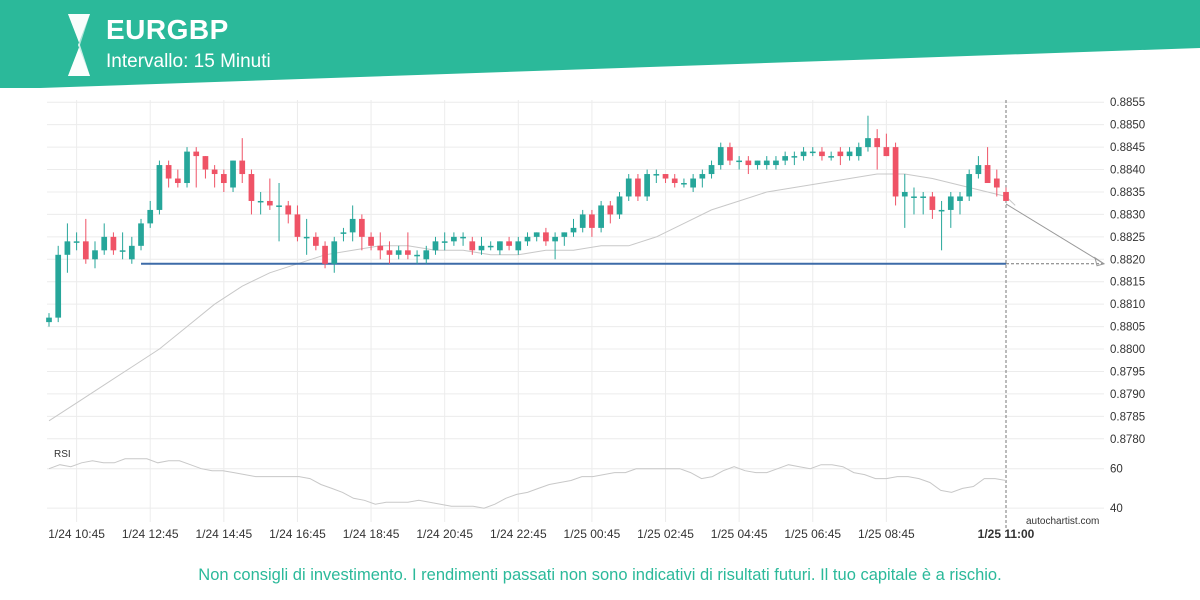  What do you see at coordinates (150, 534) in the screenshot?
I see `x-axis-tick-label: 1/24 12:45` at bounding box center [150, 534].